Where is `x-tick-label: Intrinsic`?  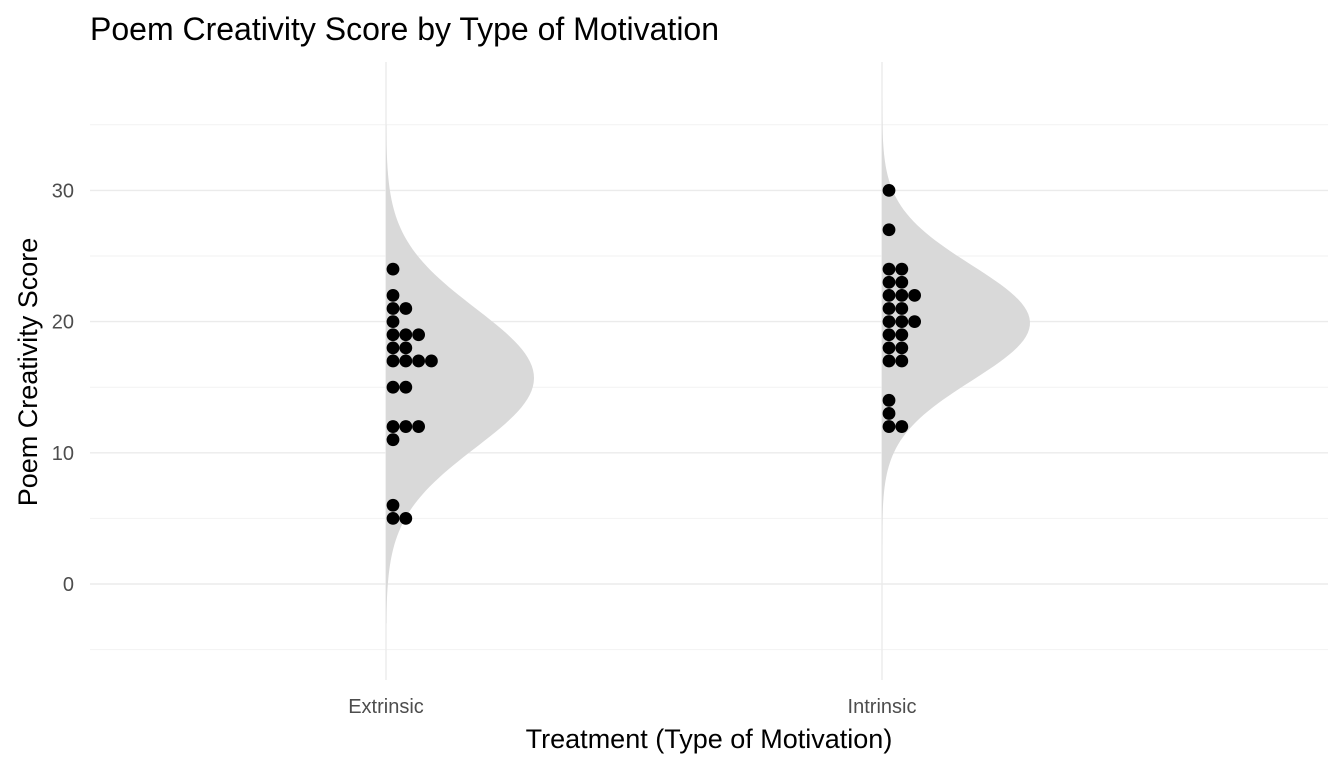 x-tick-label: Intrinsic is located at coordinates (882, 707).